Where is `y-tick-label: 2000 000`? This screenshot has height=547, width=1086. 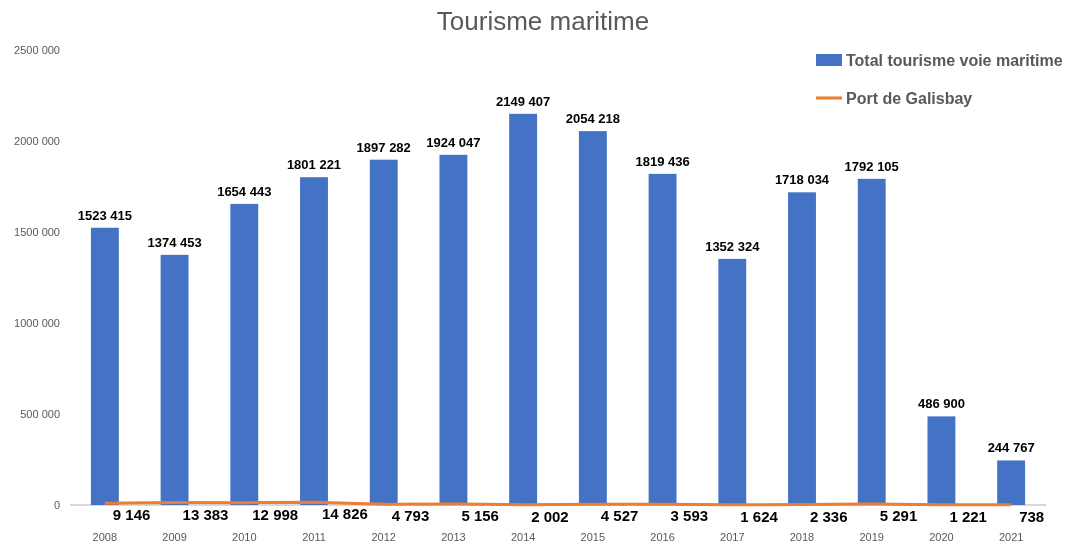 y-tick-label: 2000 000 is located at coordinates (37, 140).